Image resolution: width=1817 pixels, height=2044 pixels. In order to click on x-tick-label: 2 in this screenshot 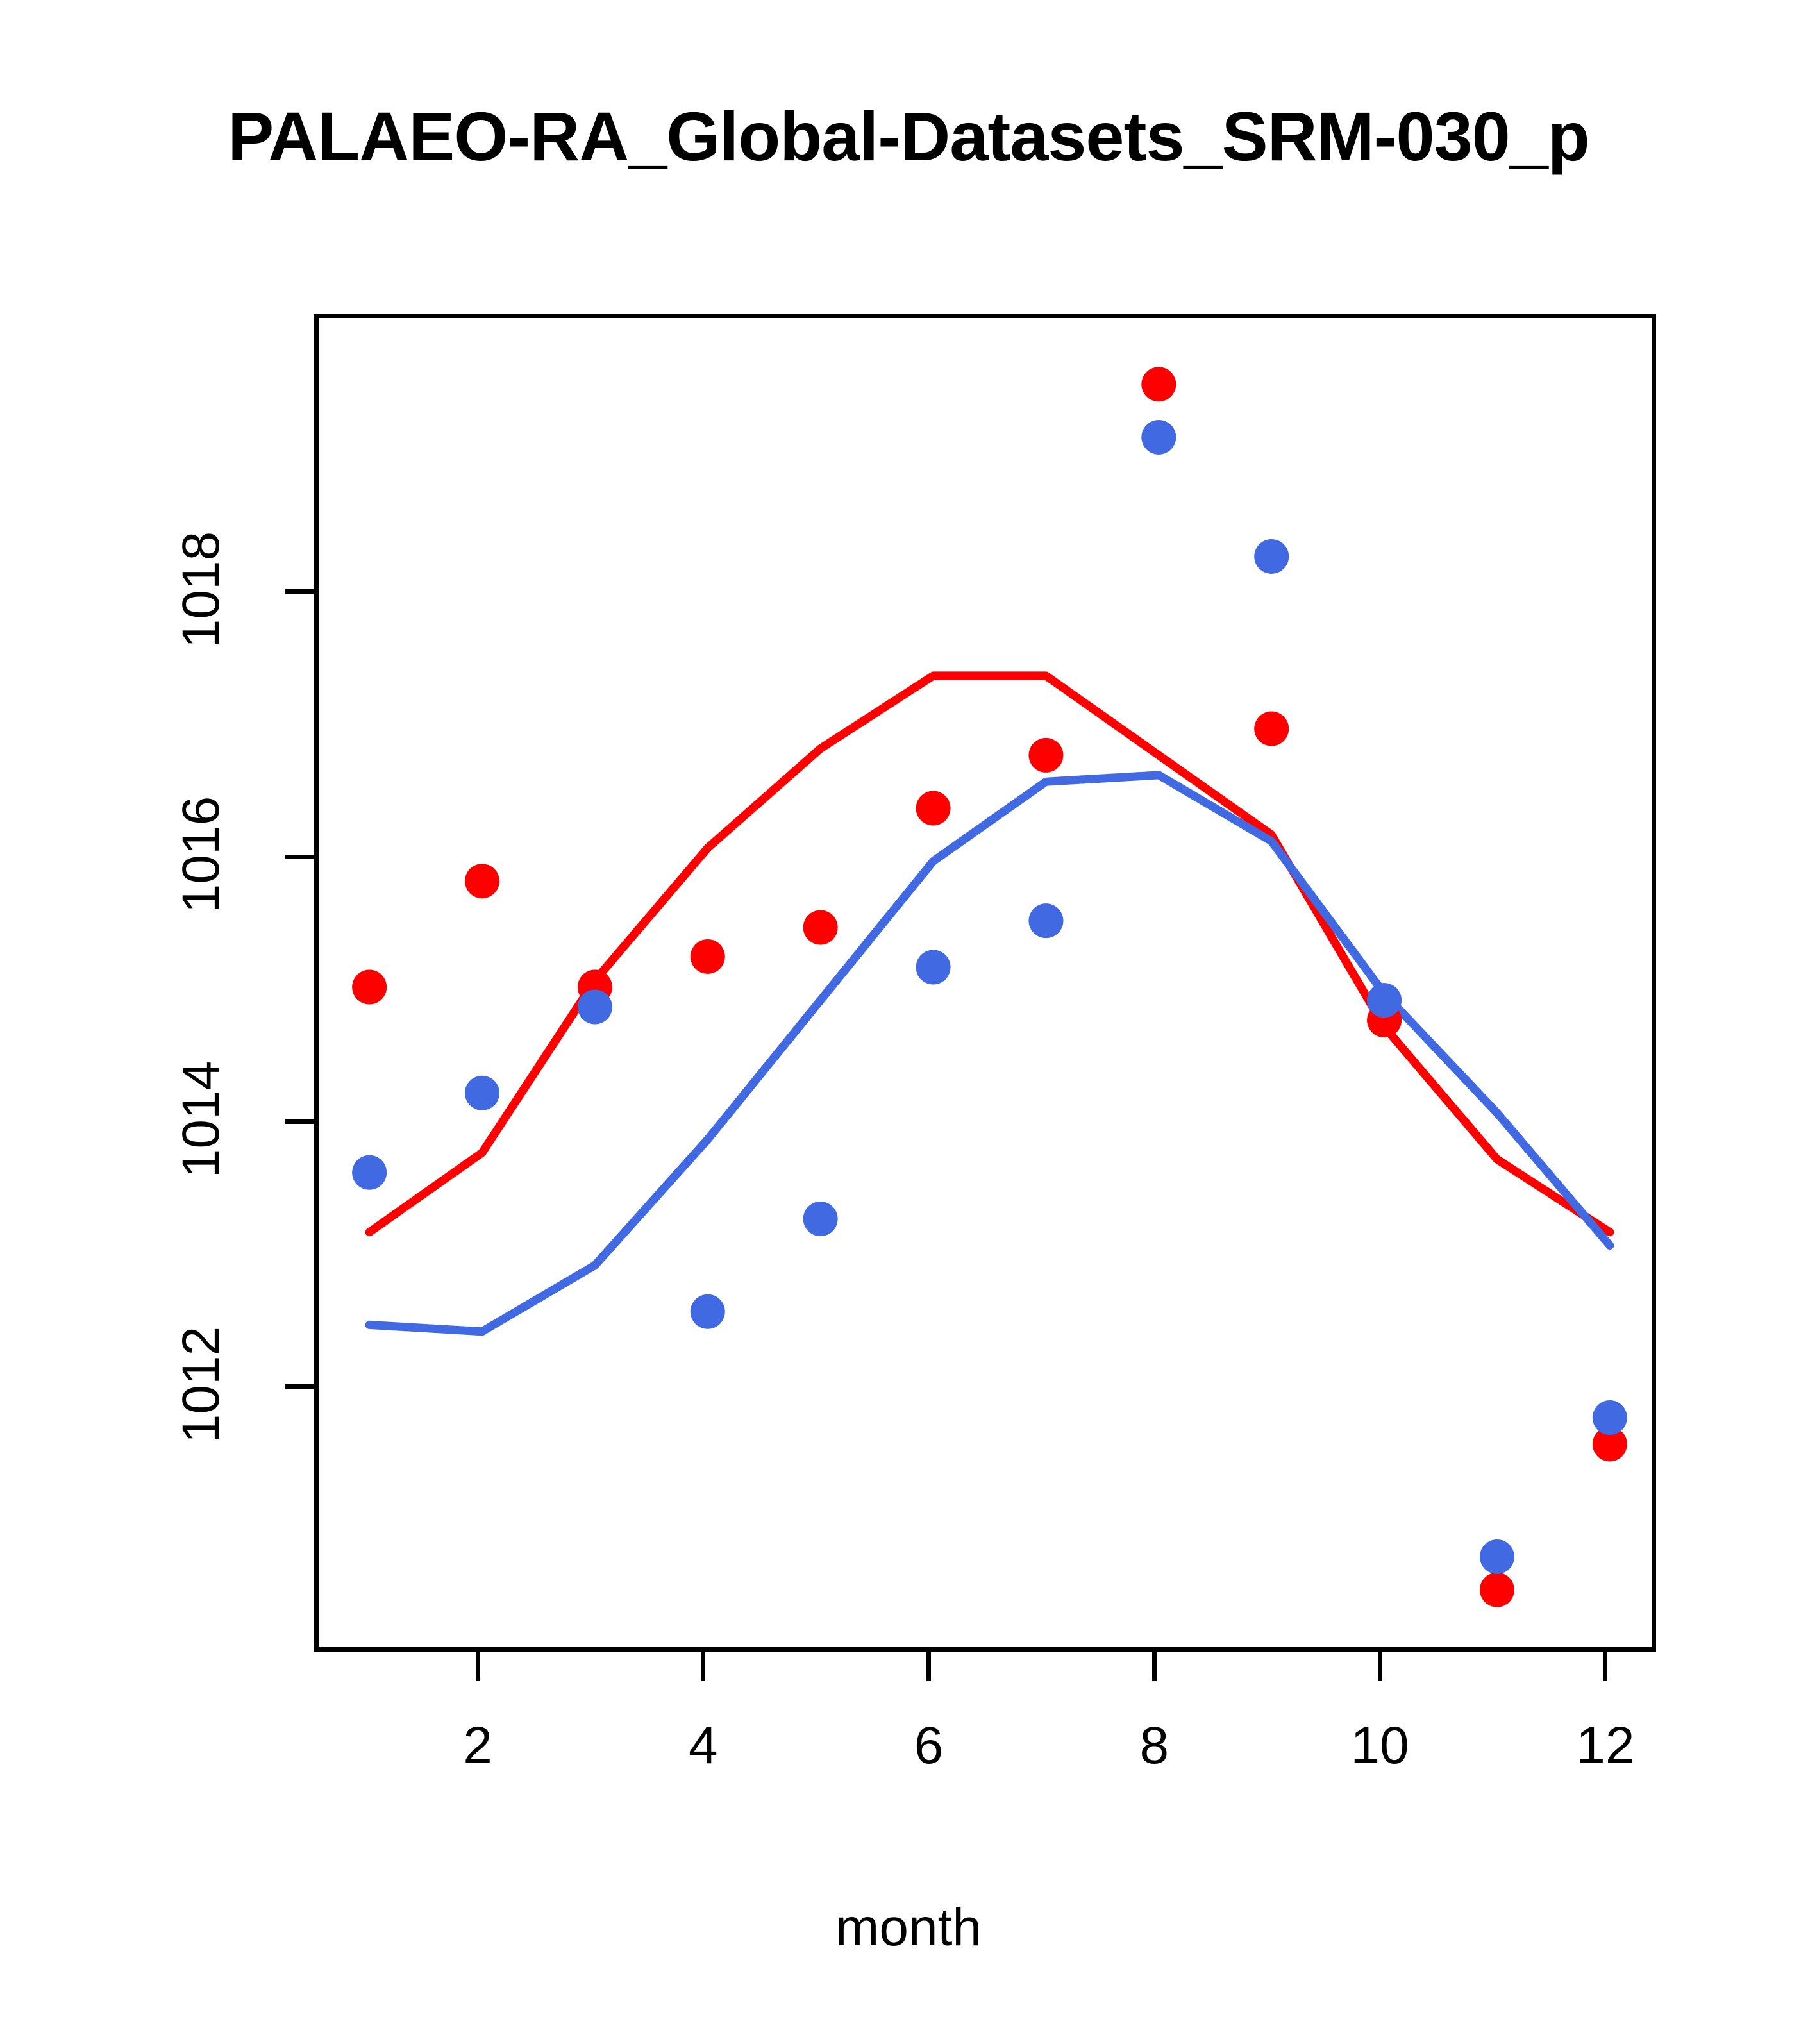, I will do `click(477, 1745)`.